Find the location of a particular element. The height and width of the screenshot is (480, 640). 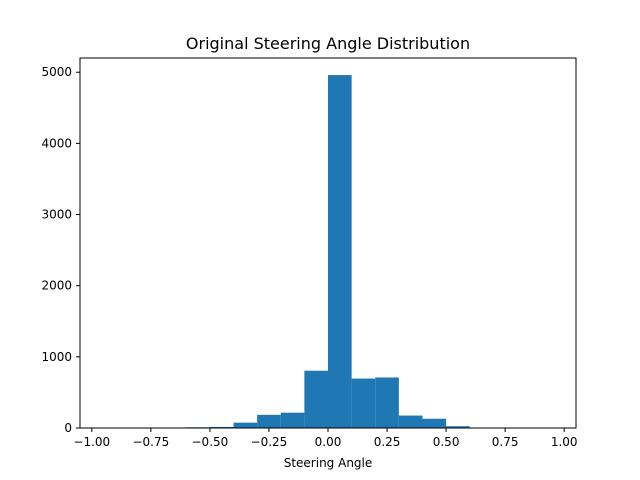

y-tick-label: 4000 is located at coordinates (56, 143).